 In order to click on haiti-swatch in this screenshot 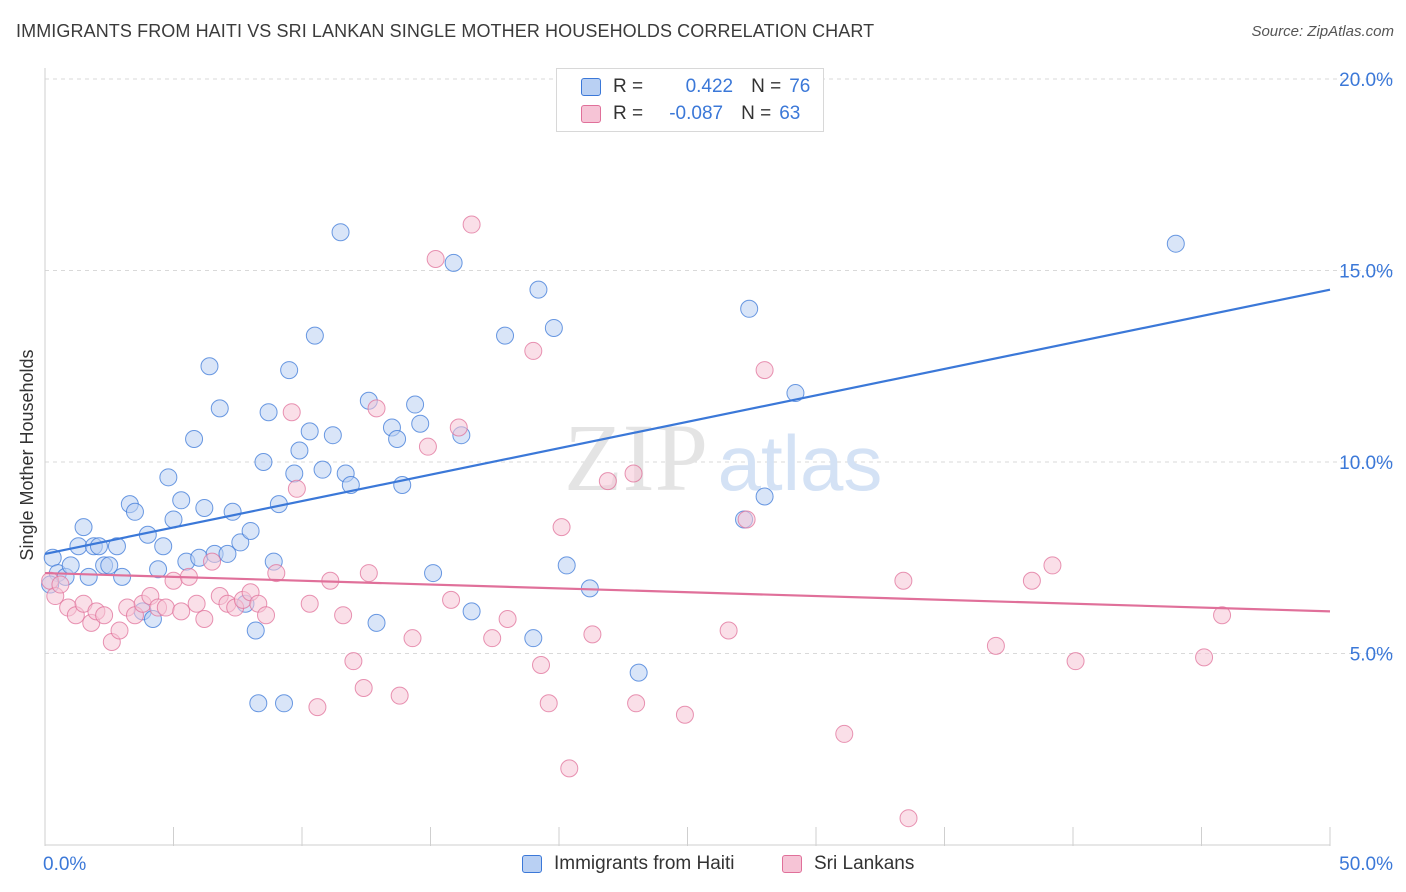, I will do `click(591, 87)`.